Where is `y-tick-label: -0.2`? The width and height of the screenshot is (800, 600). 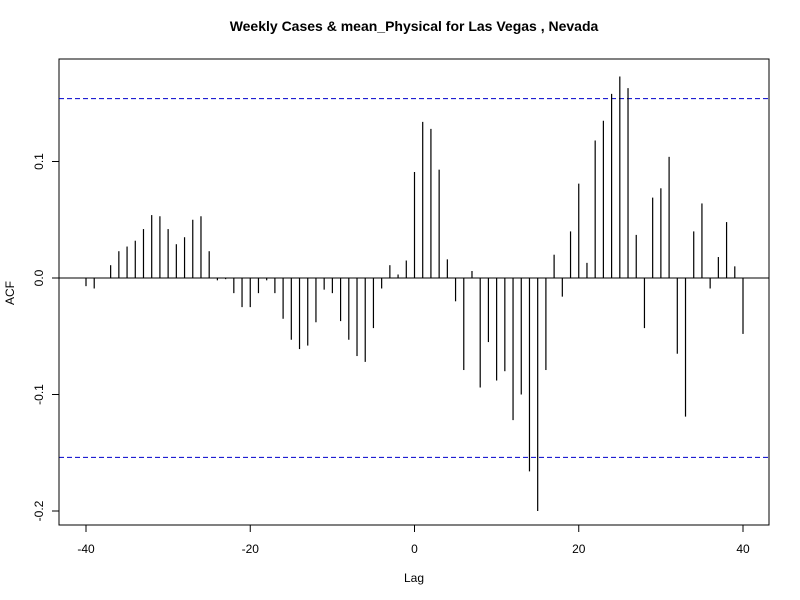 y-tick-label: -0.2 is located at coordinates (39, 510).